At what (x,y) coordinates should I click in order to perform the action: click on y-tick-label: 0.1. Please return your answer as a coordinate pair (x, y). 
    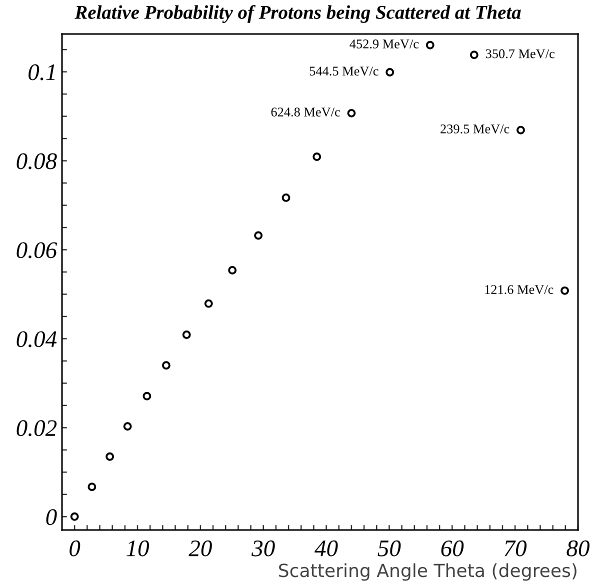
    Looking at the image, I should click on (41, 72).